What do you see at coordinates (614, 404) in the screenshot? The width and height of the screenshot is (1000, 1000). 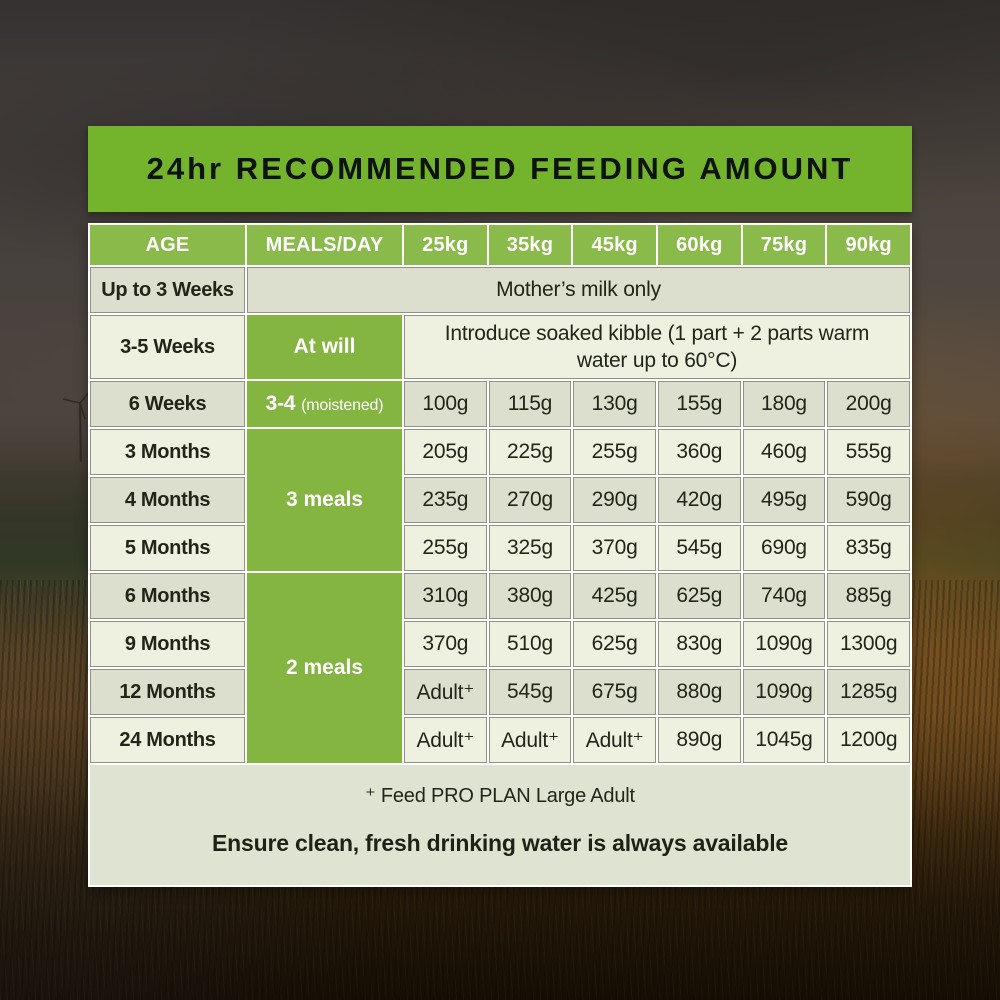 I see `value-cell: 130g` at bounding box center [614, 404].